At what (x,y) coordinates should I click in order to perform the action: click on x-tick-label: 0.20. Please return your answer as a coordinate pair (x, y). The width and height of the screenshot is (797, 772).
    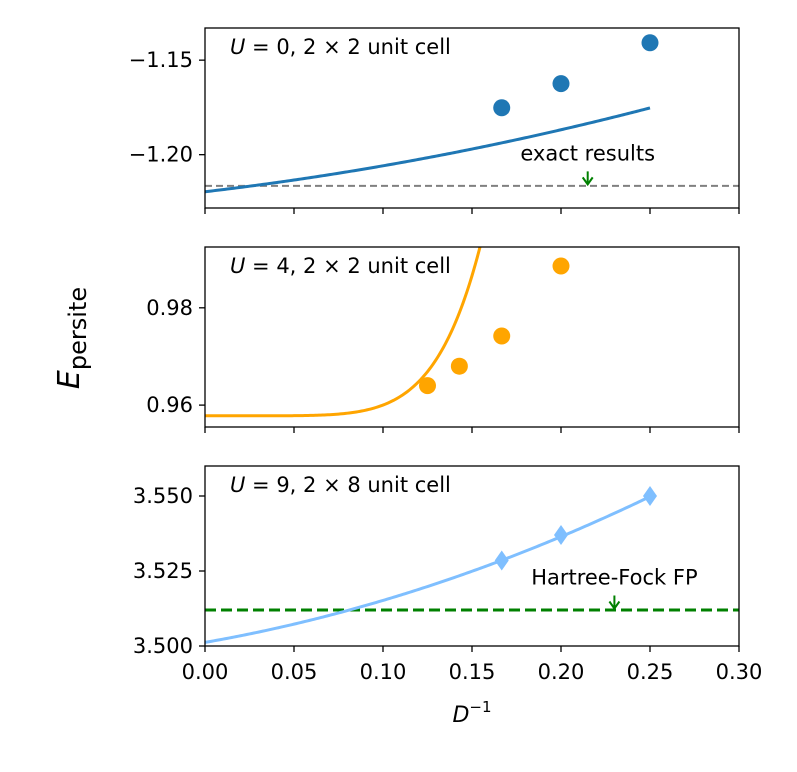
    Looking at the image, I should click on (561, 672).